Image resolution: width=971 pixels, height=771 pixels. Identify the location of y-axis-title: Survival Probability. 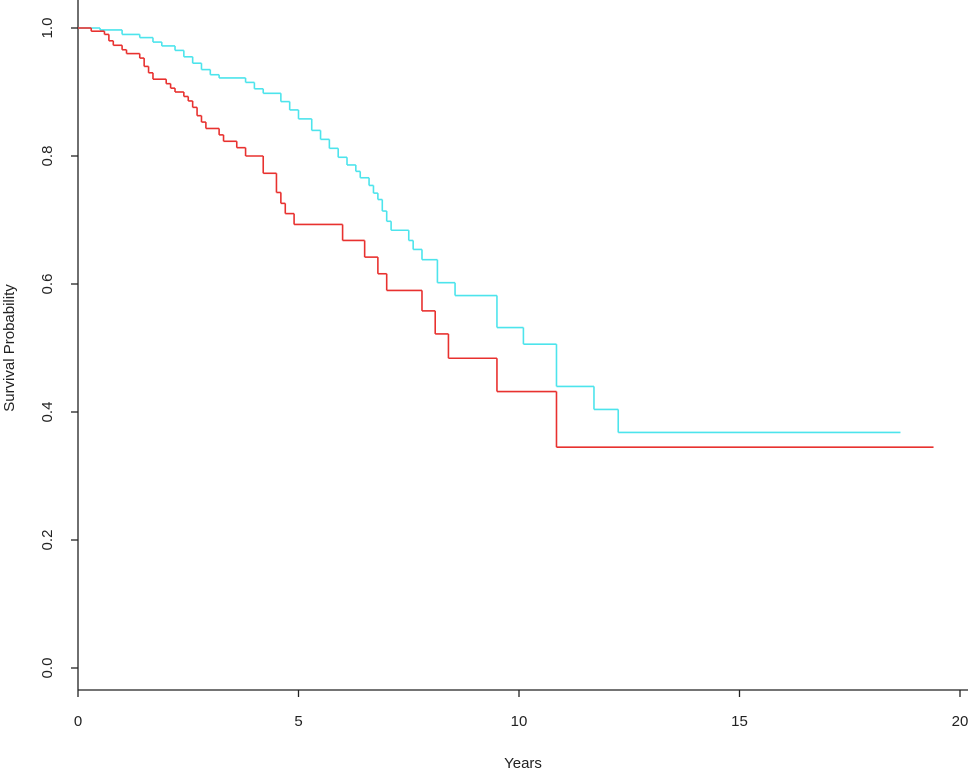
(9, 348).